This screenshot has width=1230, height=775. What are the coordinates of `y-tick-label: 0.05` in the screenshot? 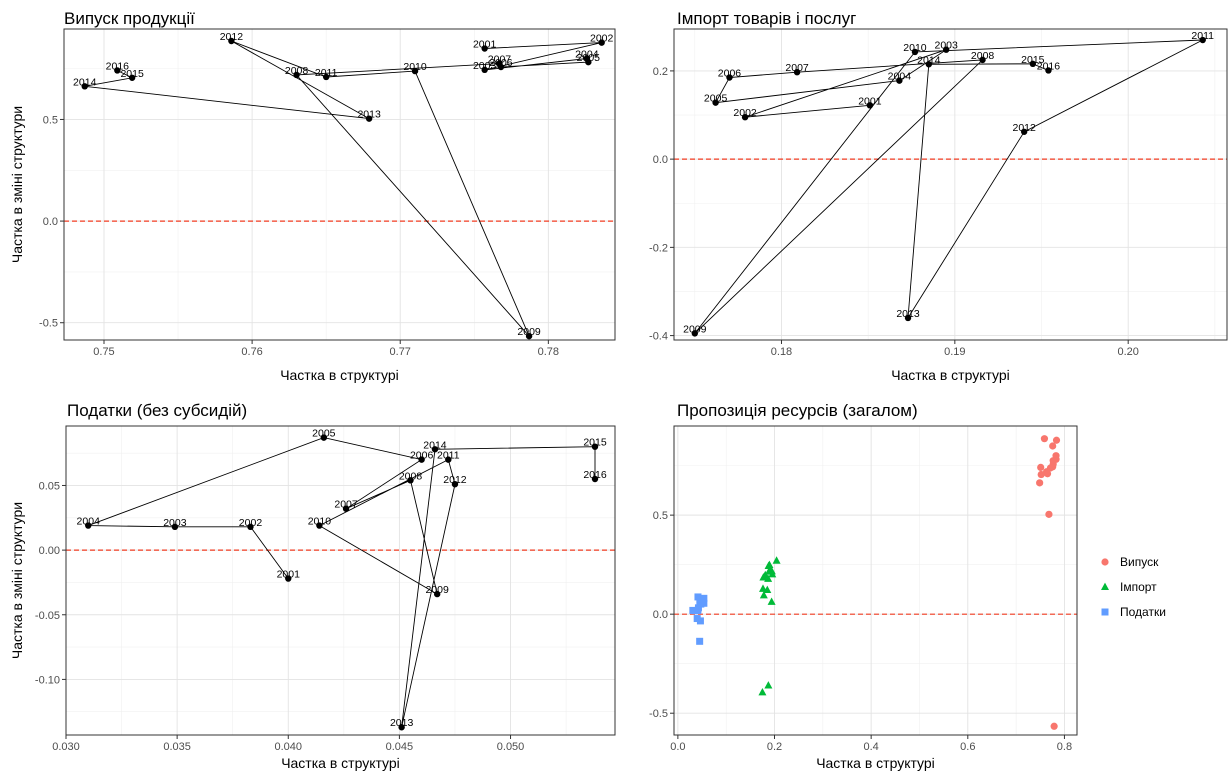 It's located at (49, 486).